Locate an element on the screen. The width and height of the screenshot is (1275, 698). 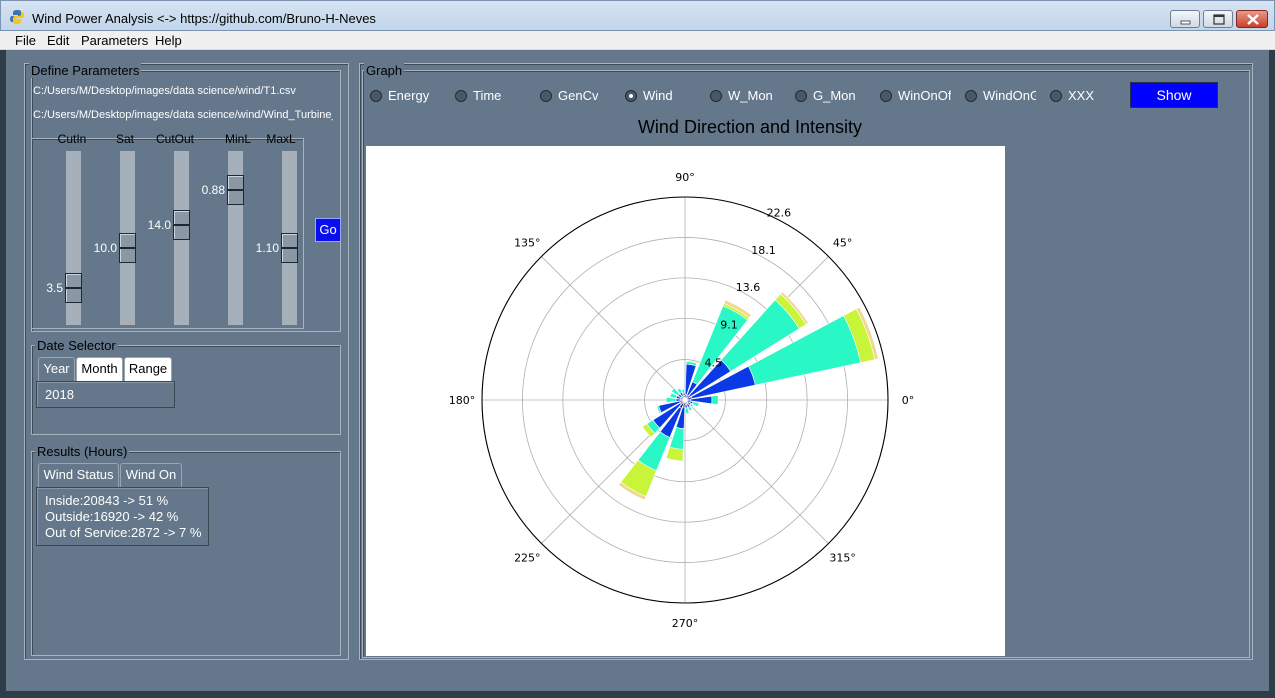
radio-energy: Energy is located at coordinates (405, 96).